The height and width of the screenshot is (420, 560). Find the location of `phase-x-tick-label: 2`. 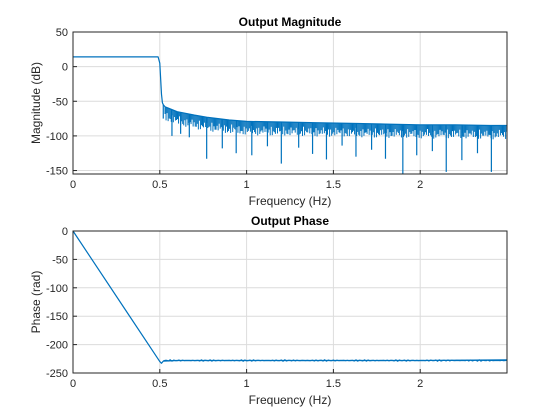

phase-x-tick-label: 2 is located at coordinates (420, 384).